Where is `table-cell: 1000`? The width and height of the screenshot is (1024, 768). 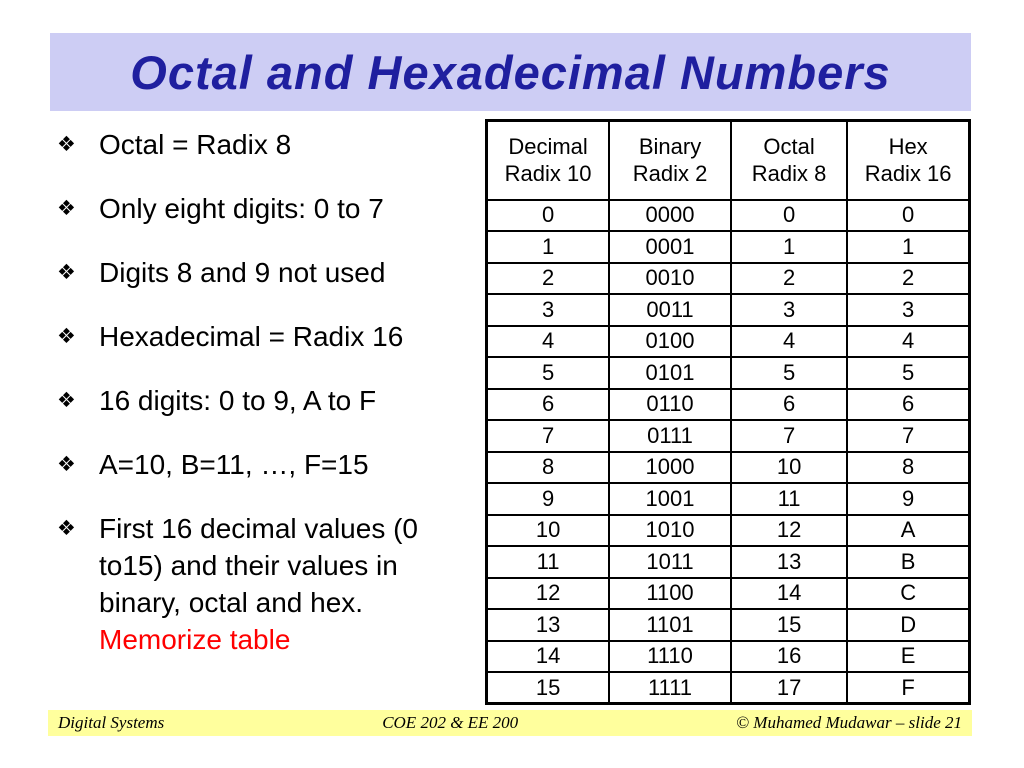 table-cell: 1000 is located at coordinates (670, 467).